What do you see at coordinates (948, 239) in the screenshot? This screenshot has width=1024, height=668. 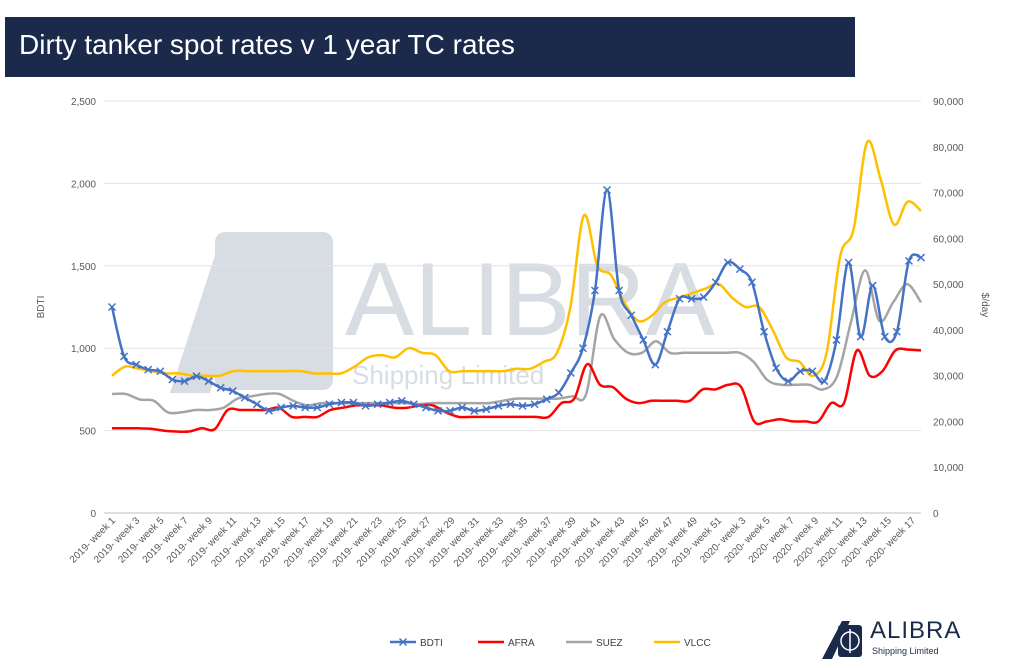 I see `right-tick-label: 60,000` at bounding box center [948, 239].